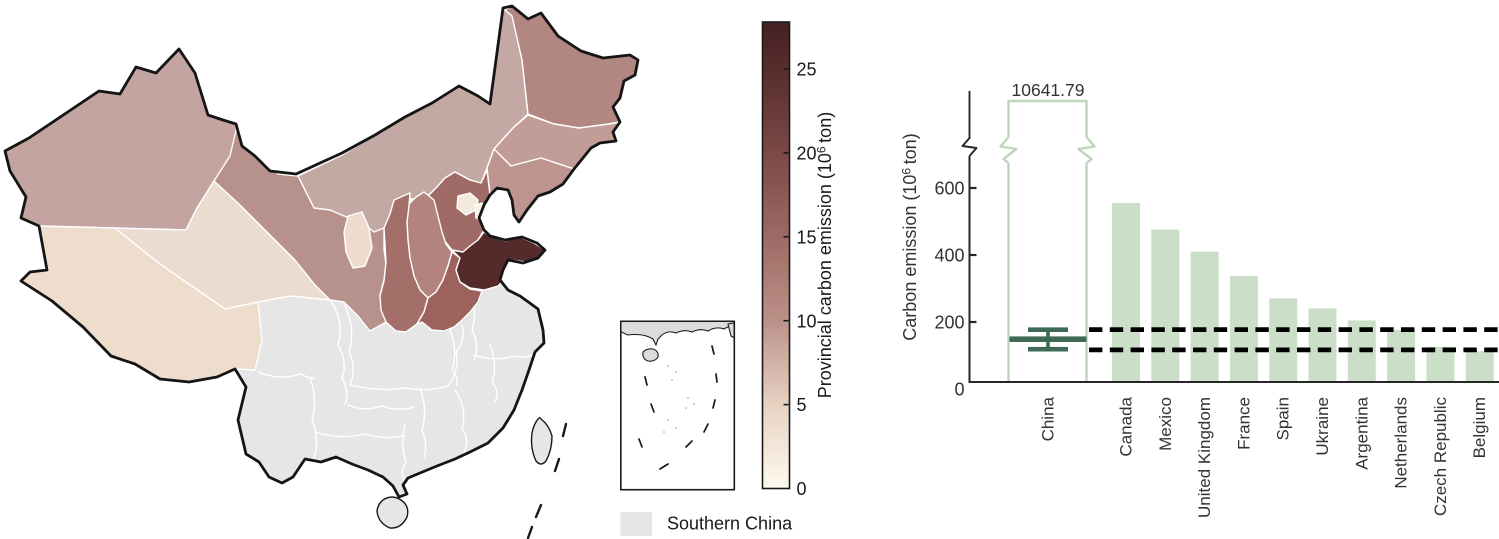  I want to click on svg-text: Belgium, so click(1479, 427).